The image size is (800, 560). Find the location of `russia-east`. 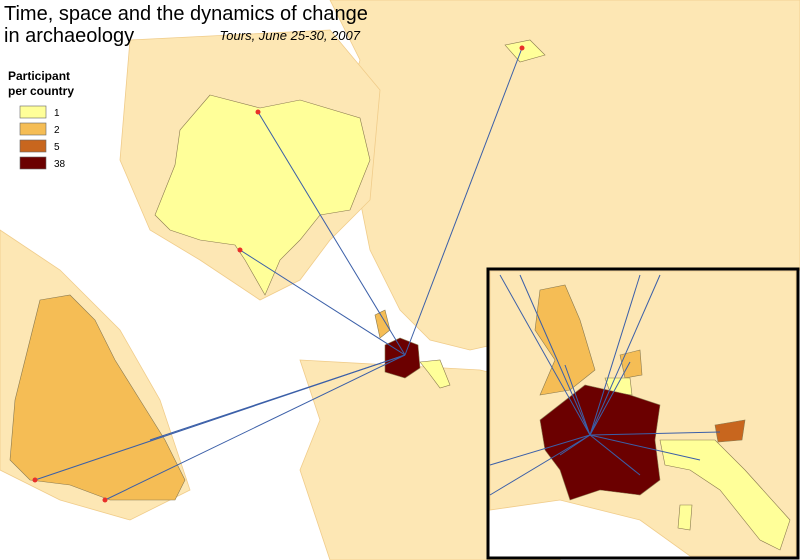

russia-east is located at coordinates (525, 51).